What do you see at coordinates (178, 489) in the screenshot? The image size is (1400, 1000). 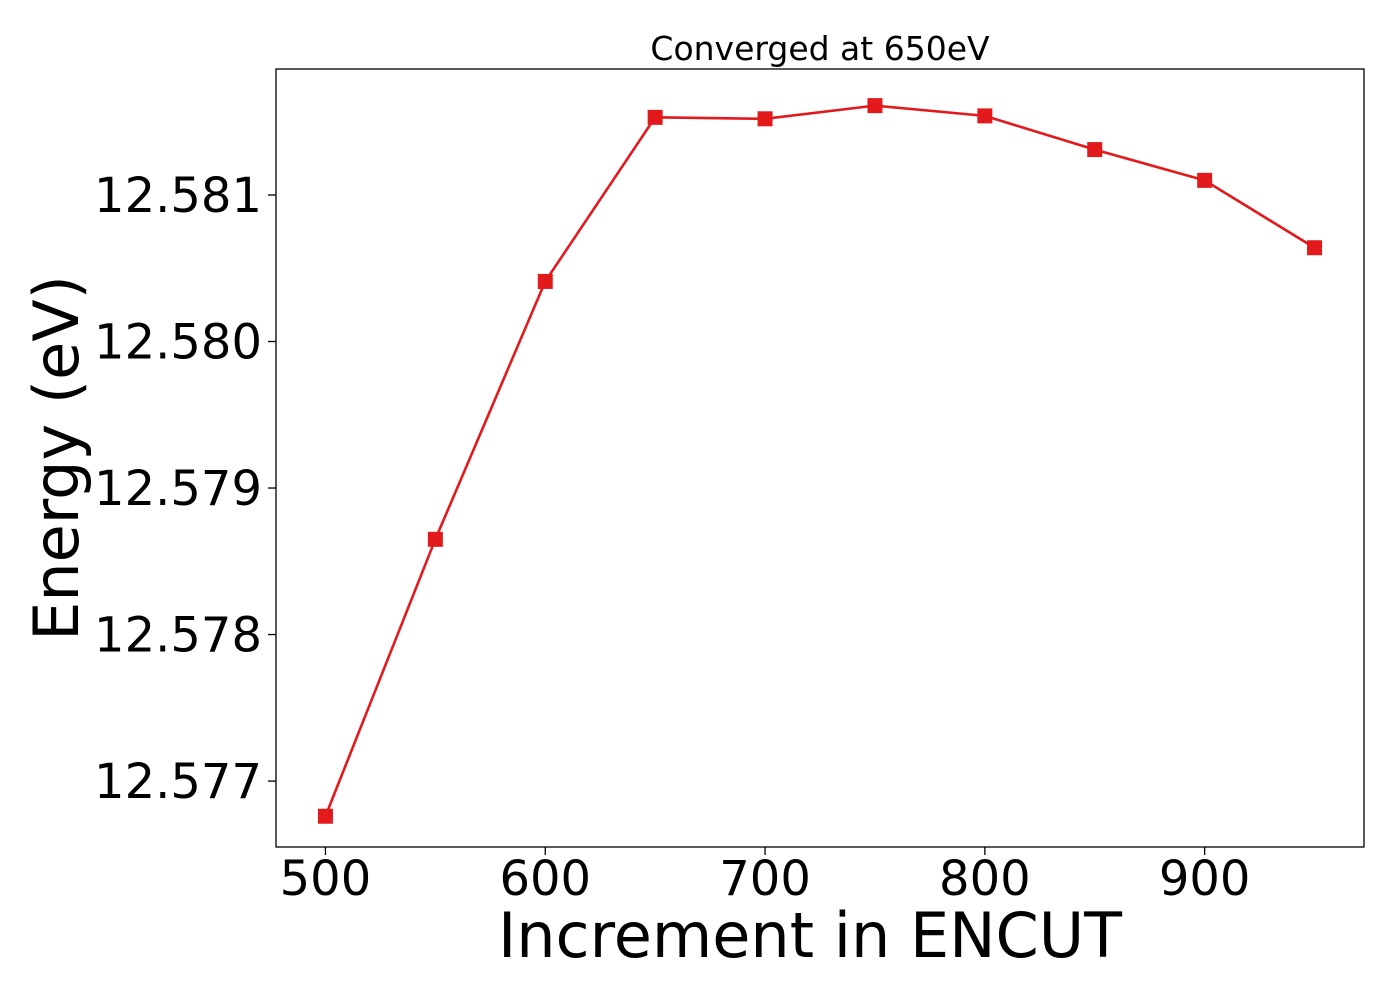 I see `y-tick-label: 12.579` at bounding box center [178, 489].